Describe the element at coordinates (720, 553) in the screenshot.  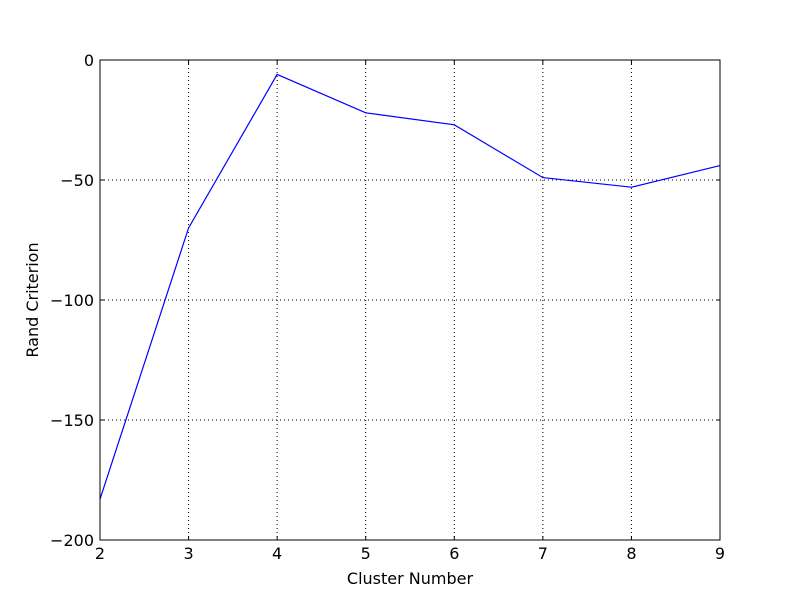
I see `x-tick-label: 9` at that location.